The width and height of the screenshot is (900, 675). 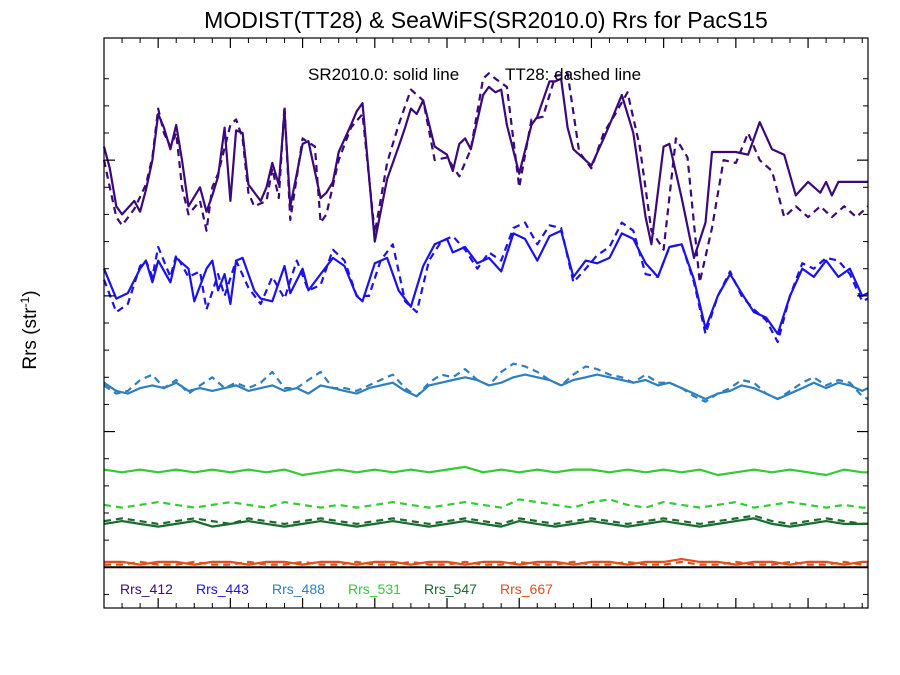 I want to click on legend-label-rrs-547: Rrs_547, so click(x=450, y=589).